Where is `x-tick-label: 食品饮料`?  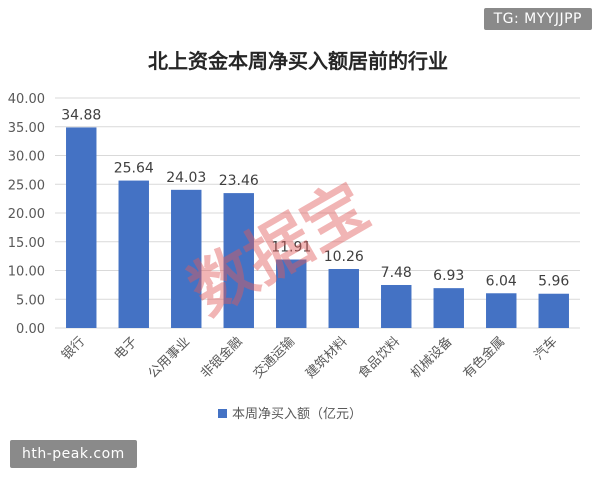
x-tick-label: 食品饮料 is located at coordinates (379, 358).